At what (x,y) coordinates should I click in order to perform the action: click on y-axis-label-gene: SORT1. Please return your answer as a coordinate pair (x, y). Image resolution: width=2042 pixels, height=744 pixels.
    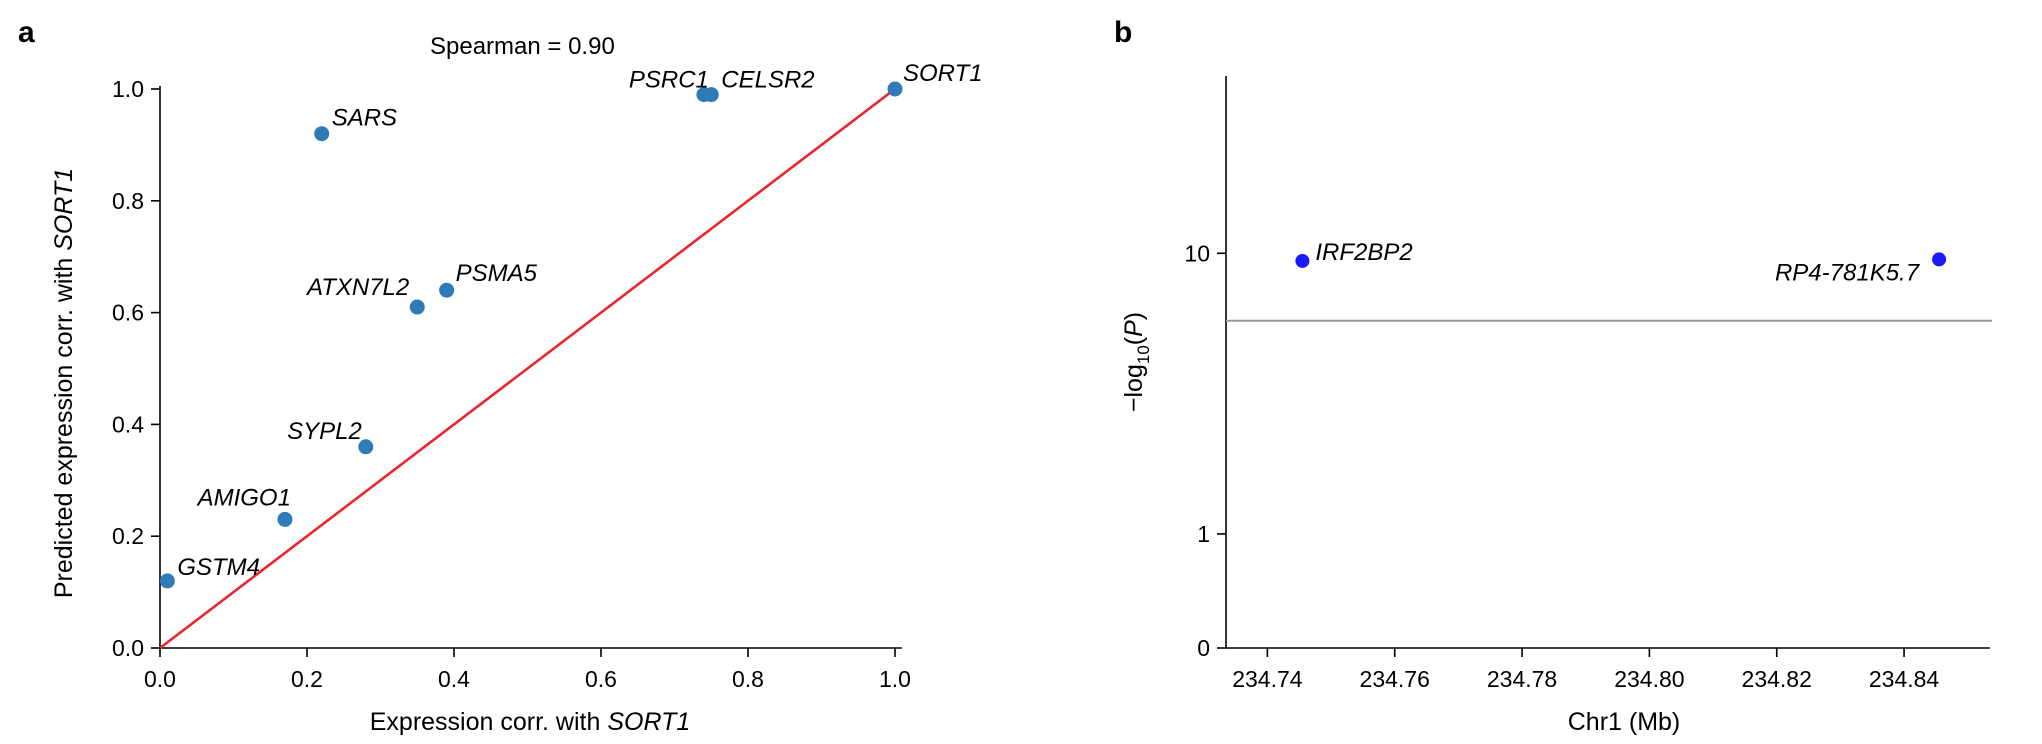
    Looking at the image, I should click on (64, 209).